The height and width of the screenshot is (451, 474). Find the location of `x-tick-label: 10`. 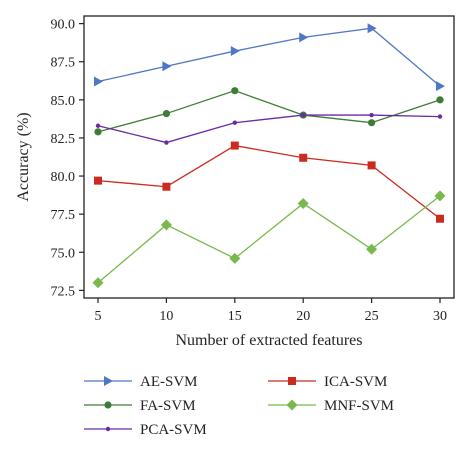

x-tick-label: 10 is located at coordinates (166, 316).